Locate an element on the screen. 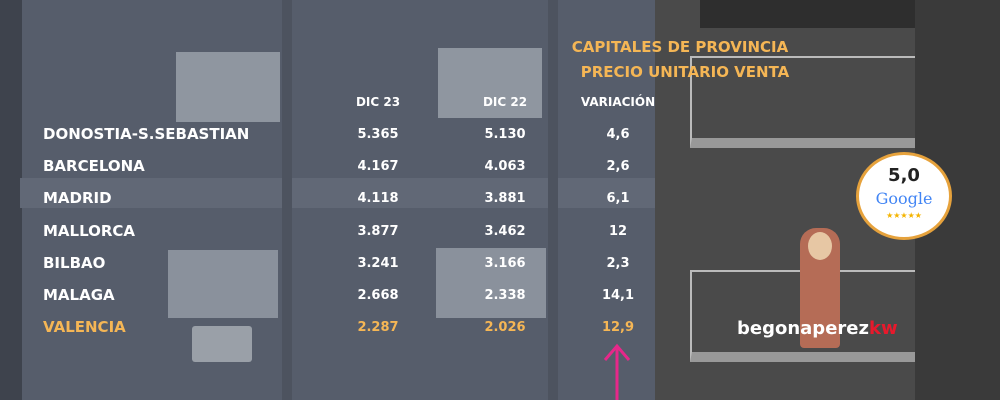 This screenshot has width=1000, height=400. price-cell: 4.167 is located at coordinates (378, 167).